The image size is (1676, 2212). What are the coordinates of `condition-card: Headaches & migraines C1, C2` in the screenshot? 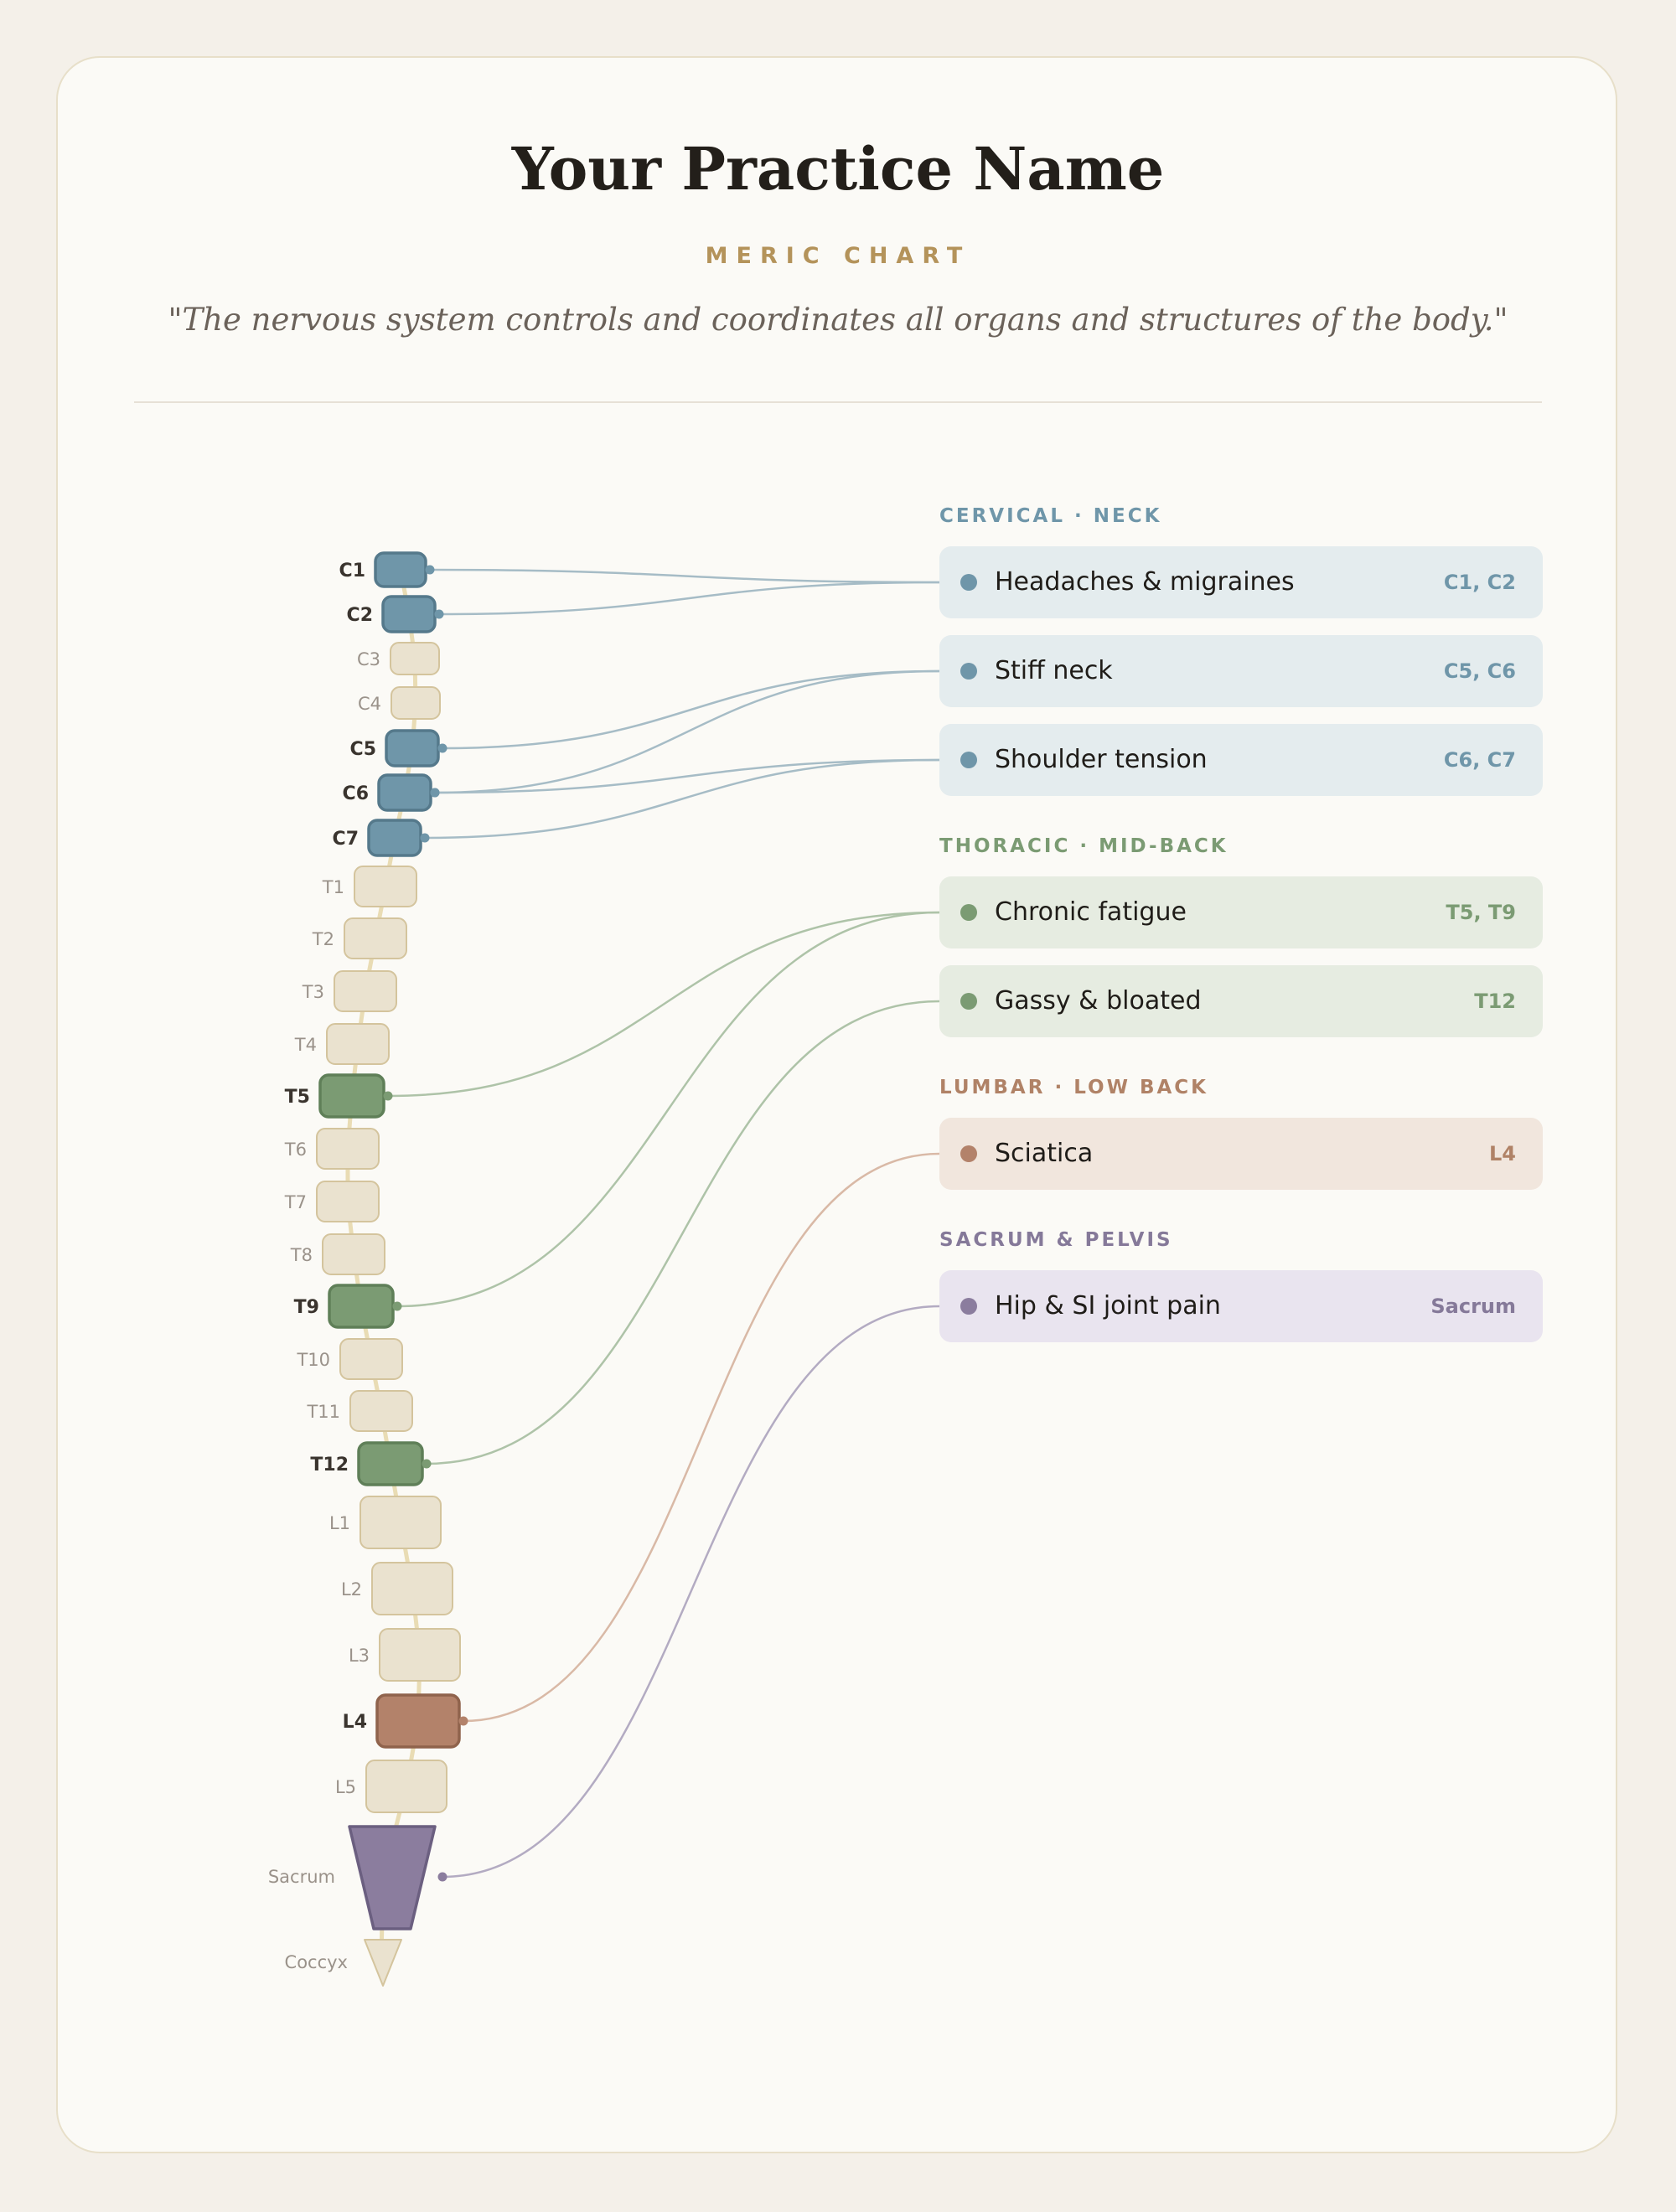 It's located at (1241, 582).